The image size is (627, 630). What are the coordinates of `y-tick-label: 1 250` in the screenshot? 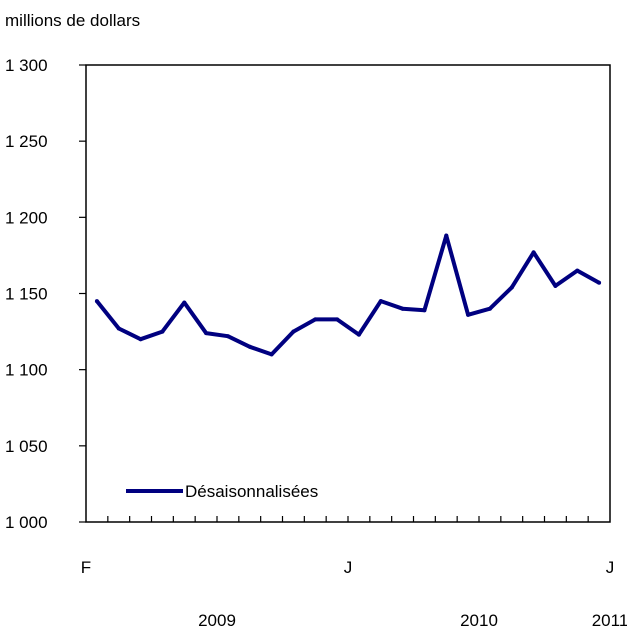 It's located at (26, 141).